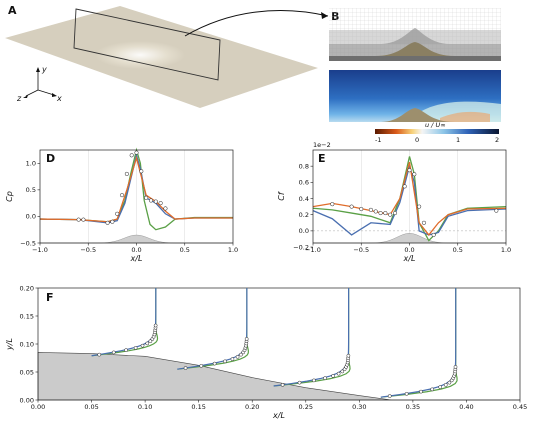  I want to click on x-tick-label: 0.0, so click(409, 250).